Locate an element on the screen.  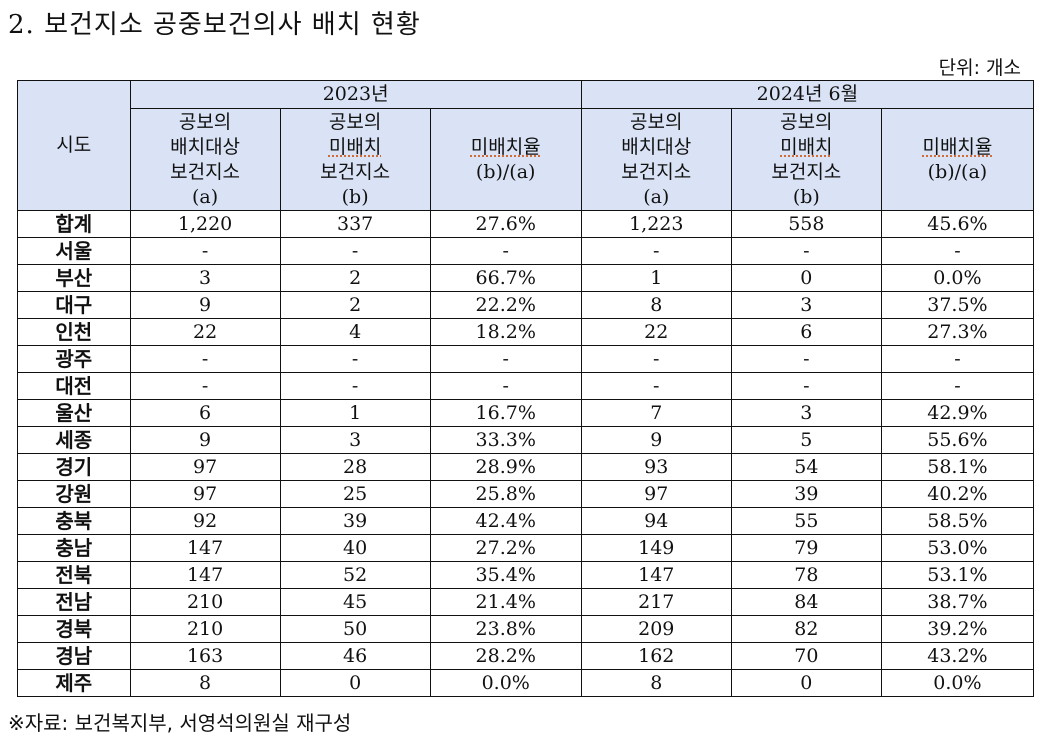
table-row: 충북 92 39 42.4% 94 55 58.5% is located at coordinates (526, 521).